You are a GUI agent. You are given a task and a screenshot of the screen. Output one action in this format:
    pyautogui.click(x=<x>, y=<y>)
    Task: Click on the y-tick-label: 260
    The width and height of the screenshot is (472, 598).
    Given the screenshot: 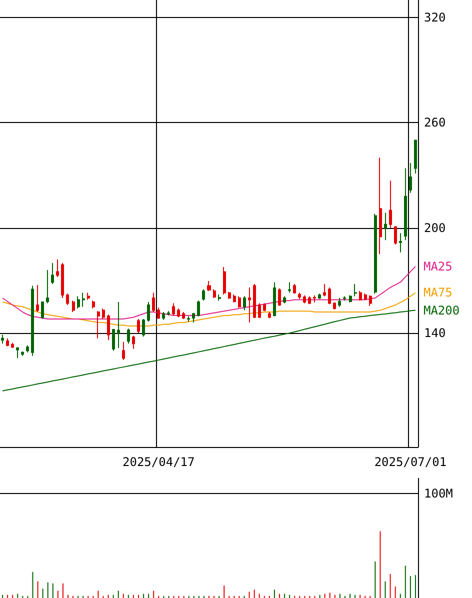 What is the action you would take?
    pyautogui.click(x=435, y=123)
    